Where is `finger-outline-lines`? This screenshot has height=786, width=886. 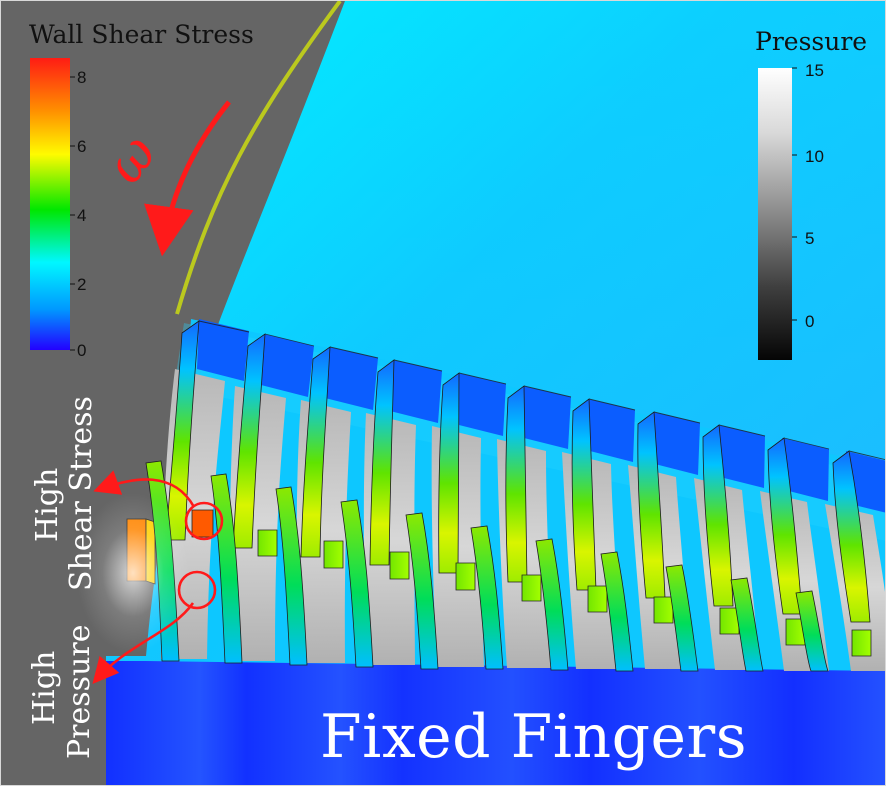
finger-outline-lines is located at coordinates (541, 390).